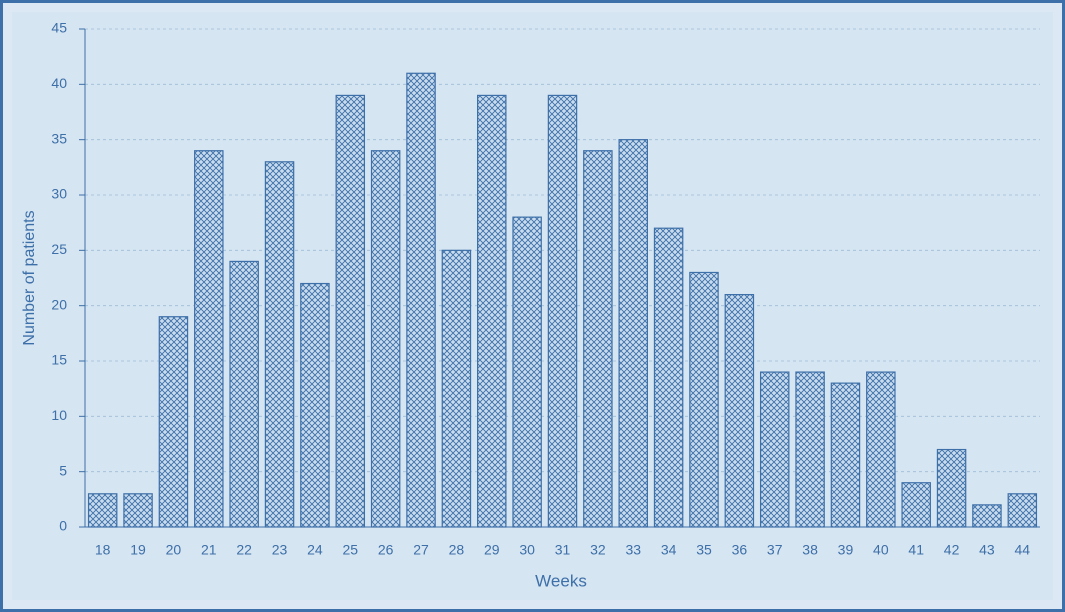  What do you see at coordinates (63, 470) in the screenshot?
I see `y-tick-label: 5` at bounding box center [63, 470].